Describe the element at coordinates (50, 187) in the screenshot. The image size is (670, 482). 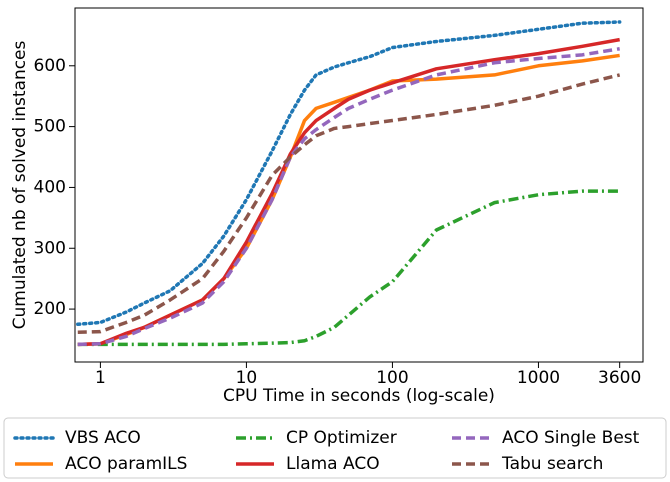
I see `y-tick-label: 400` at that location.